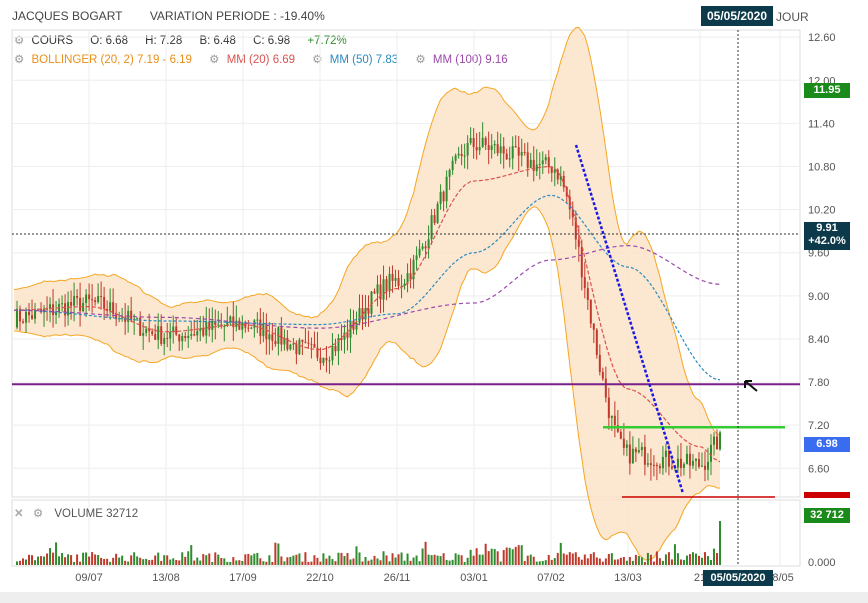 This screenshot has height=603, width=868. What do you see at coordinates (827, 495) in the screenshot?
I see `bottom-line-marker` at bounding box center [827, 495].